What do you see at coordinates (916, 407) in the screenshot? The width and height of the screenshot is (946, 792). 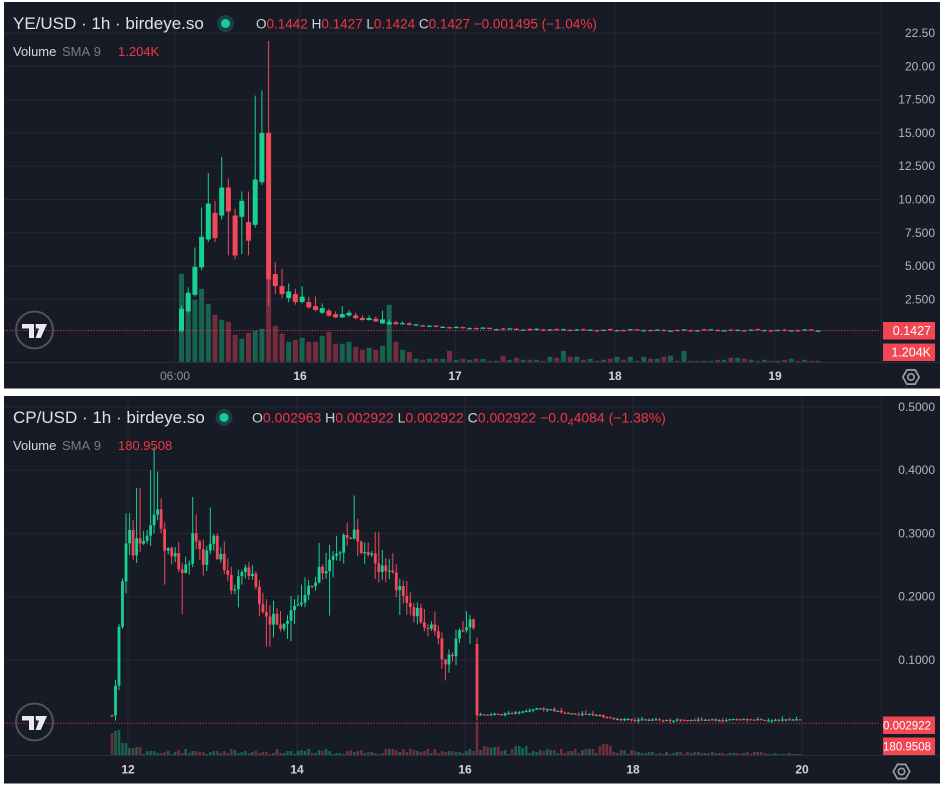 I see `svg-text: 0.5000` at bounding box center [916, 407].